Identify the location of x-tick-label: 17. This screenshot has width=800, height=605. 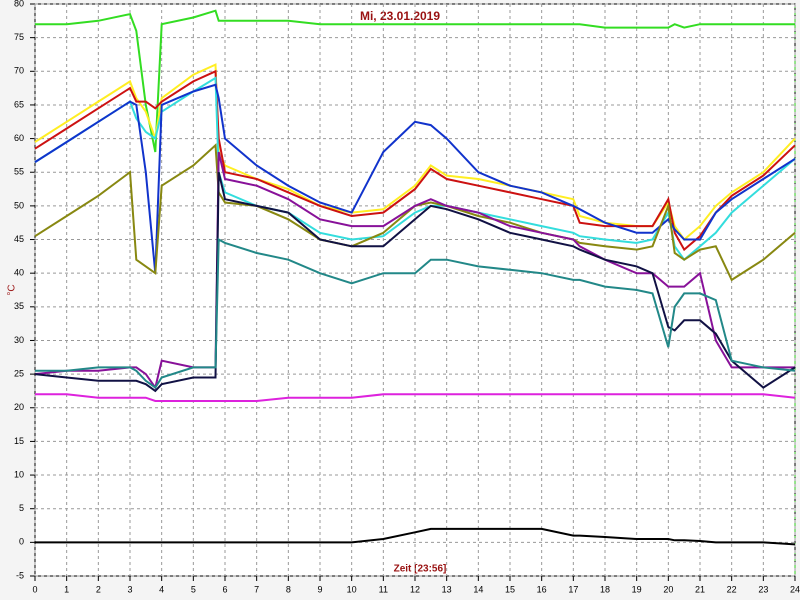
(573, 589).